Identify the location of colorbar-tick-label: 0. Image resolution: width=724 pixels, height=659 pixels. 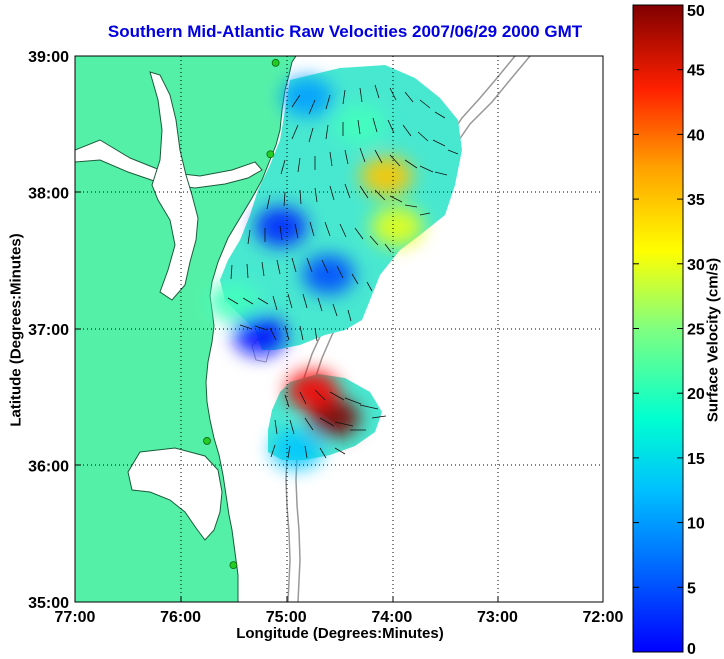
(691, 649).